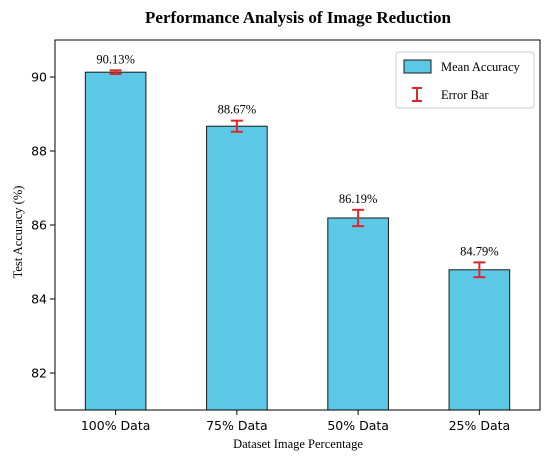  I want to click on y-tick-label: 84, so click(39, 299).